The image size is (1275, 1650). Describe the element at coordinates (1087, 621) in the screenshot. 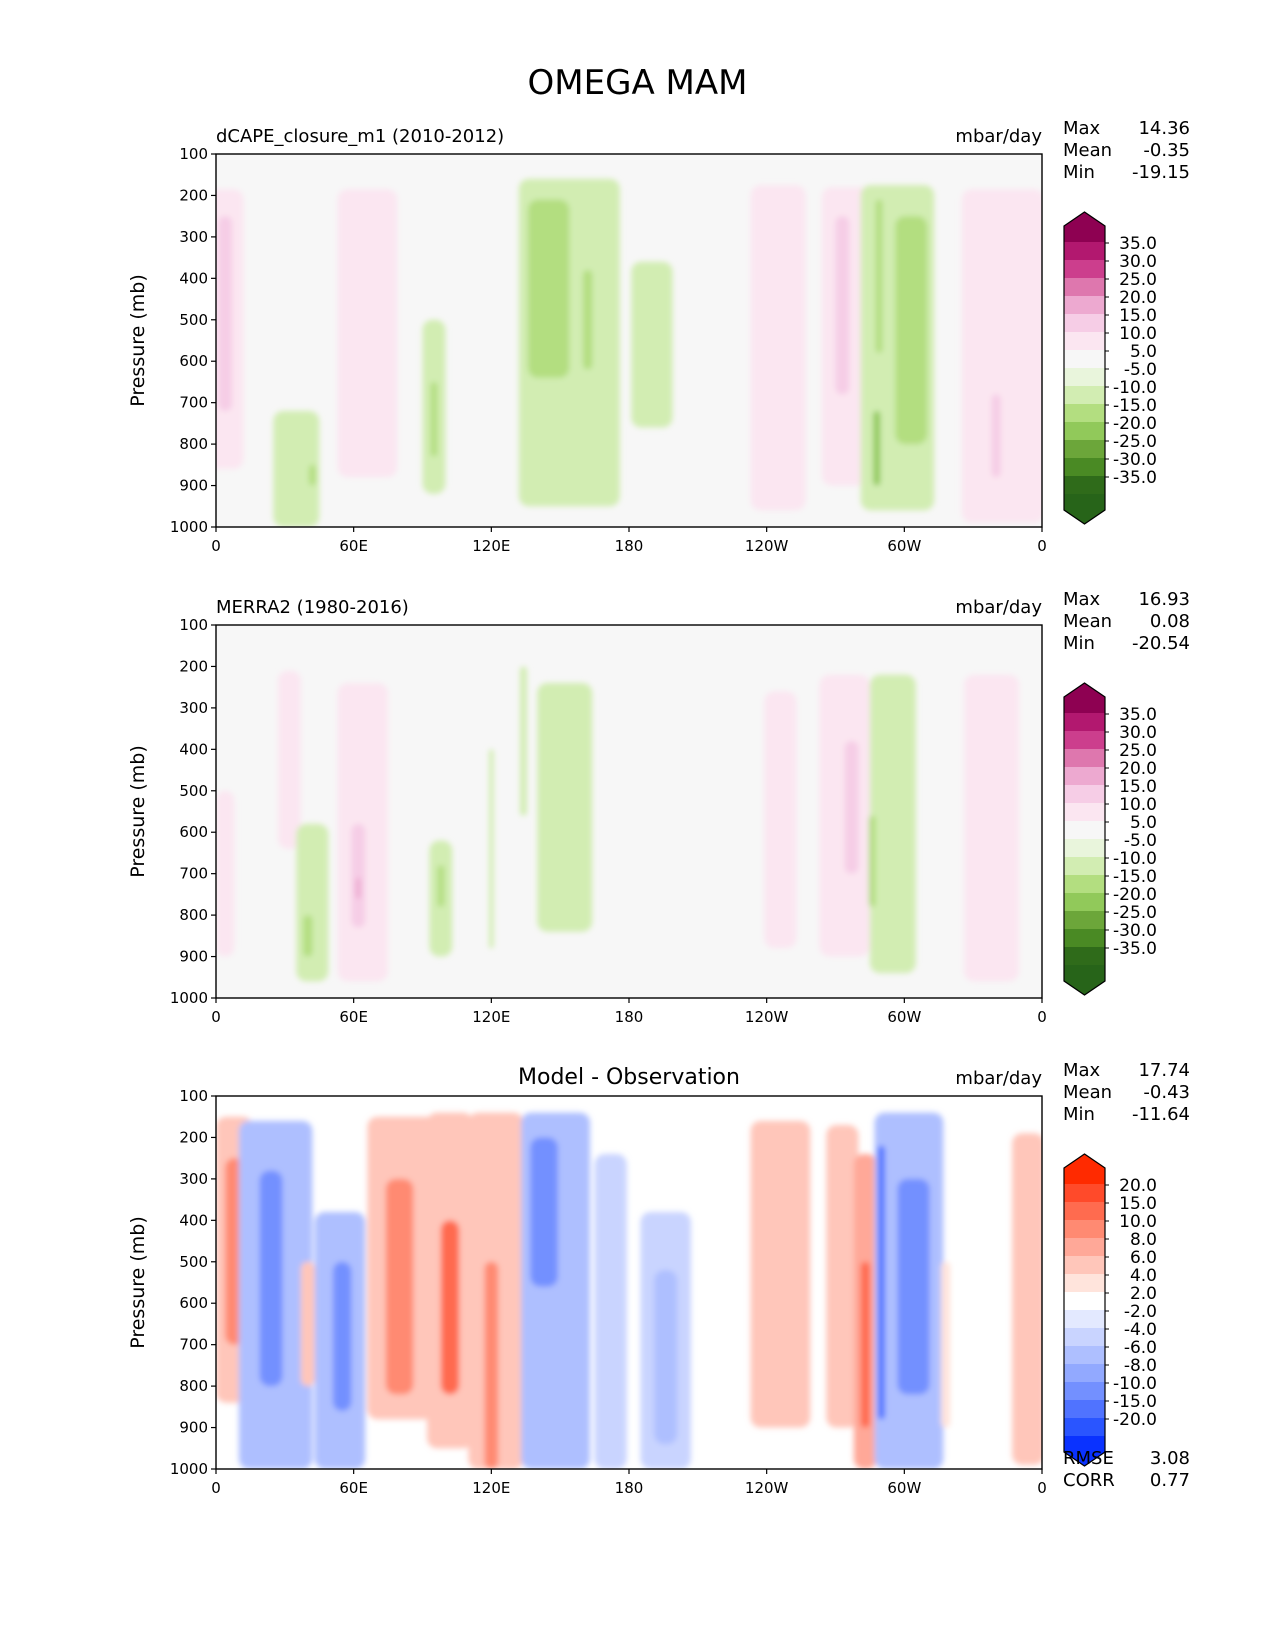

I see `stat-mean-label: Mean` at that location.